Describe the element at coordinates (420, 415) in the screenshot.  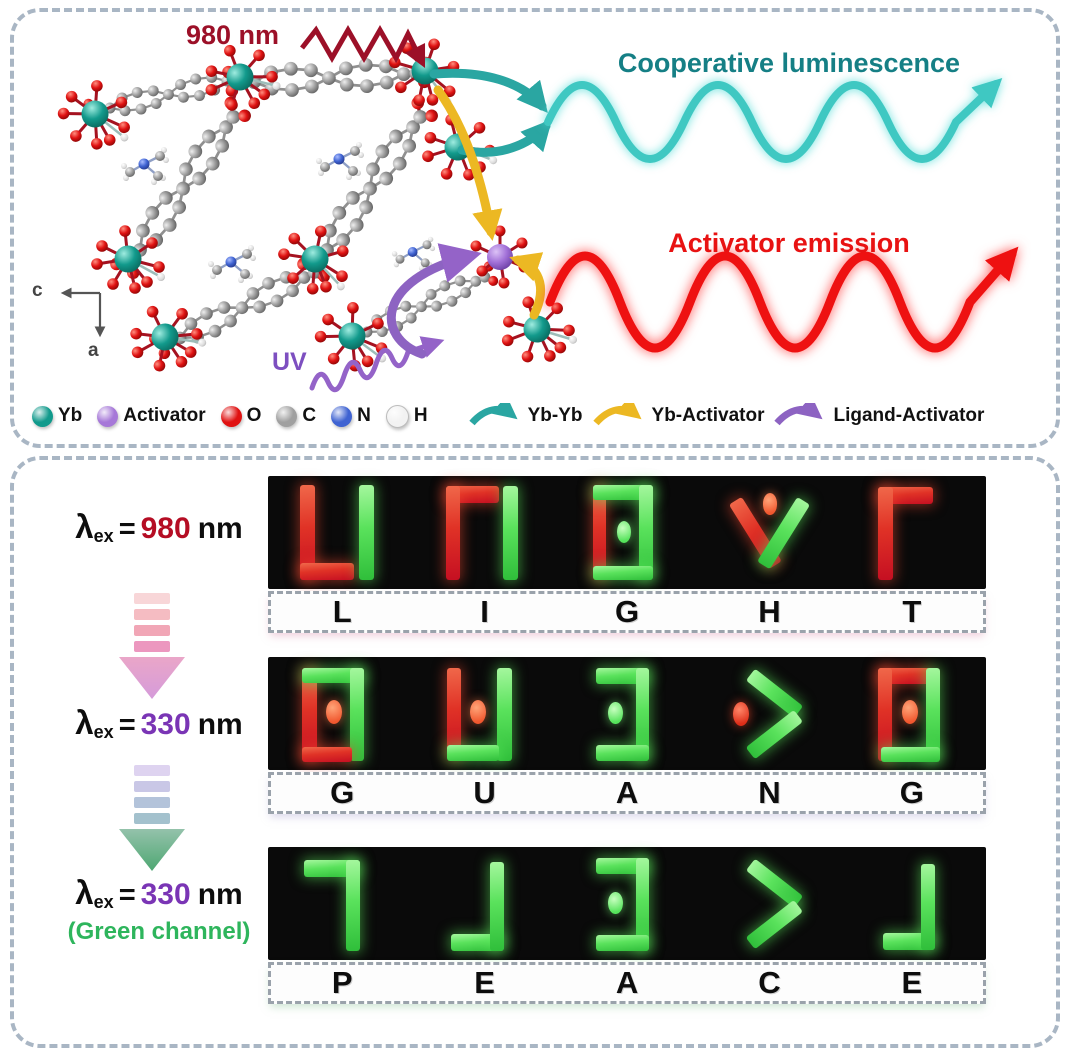
I see `legend-label: H` at that location.